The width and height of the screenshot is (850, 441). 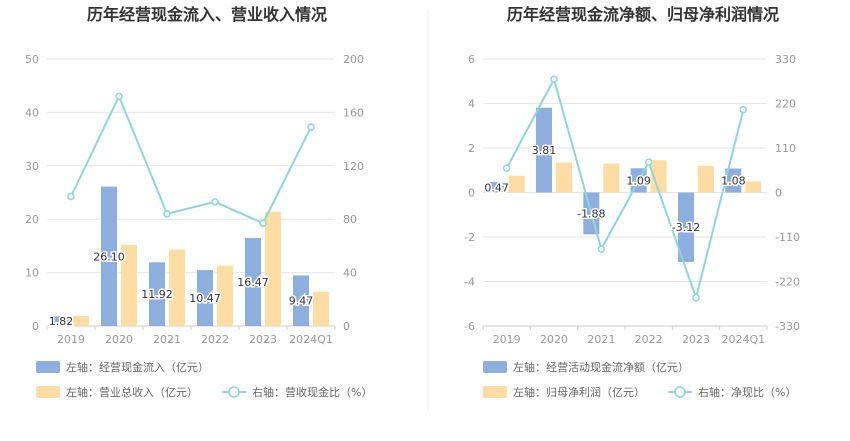 I want to click on right-axis-tick: 110, so click(x=785, y=148).